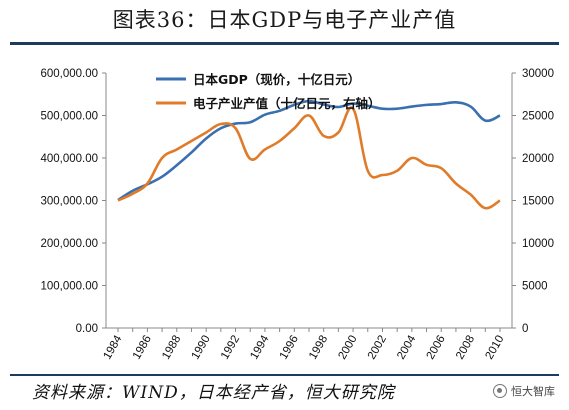  I want to click on x-tick-label: 1996, so click(289, 348).